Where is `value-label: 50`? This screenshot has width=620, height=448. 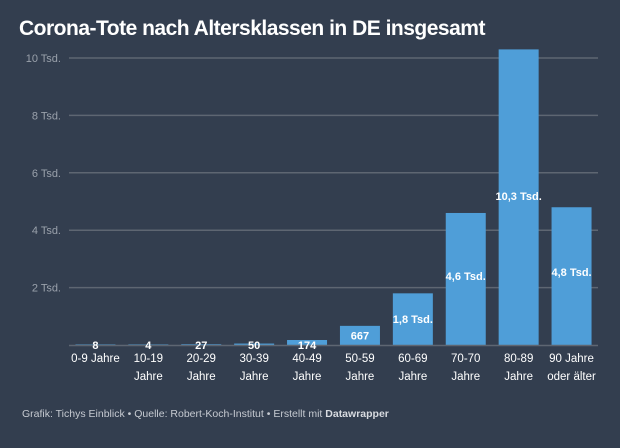
value-label: 50 is located at coordinates (254, 346).